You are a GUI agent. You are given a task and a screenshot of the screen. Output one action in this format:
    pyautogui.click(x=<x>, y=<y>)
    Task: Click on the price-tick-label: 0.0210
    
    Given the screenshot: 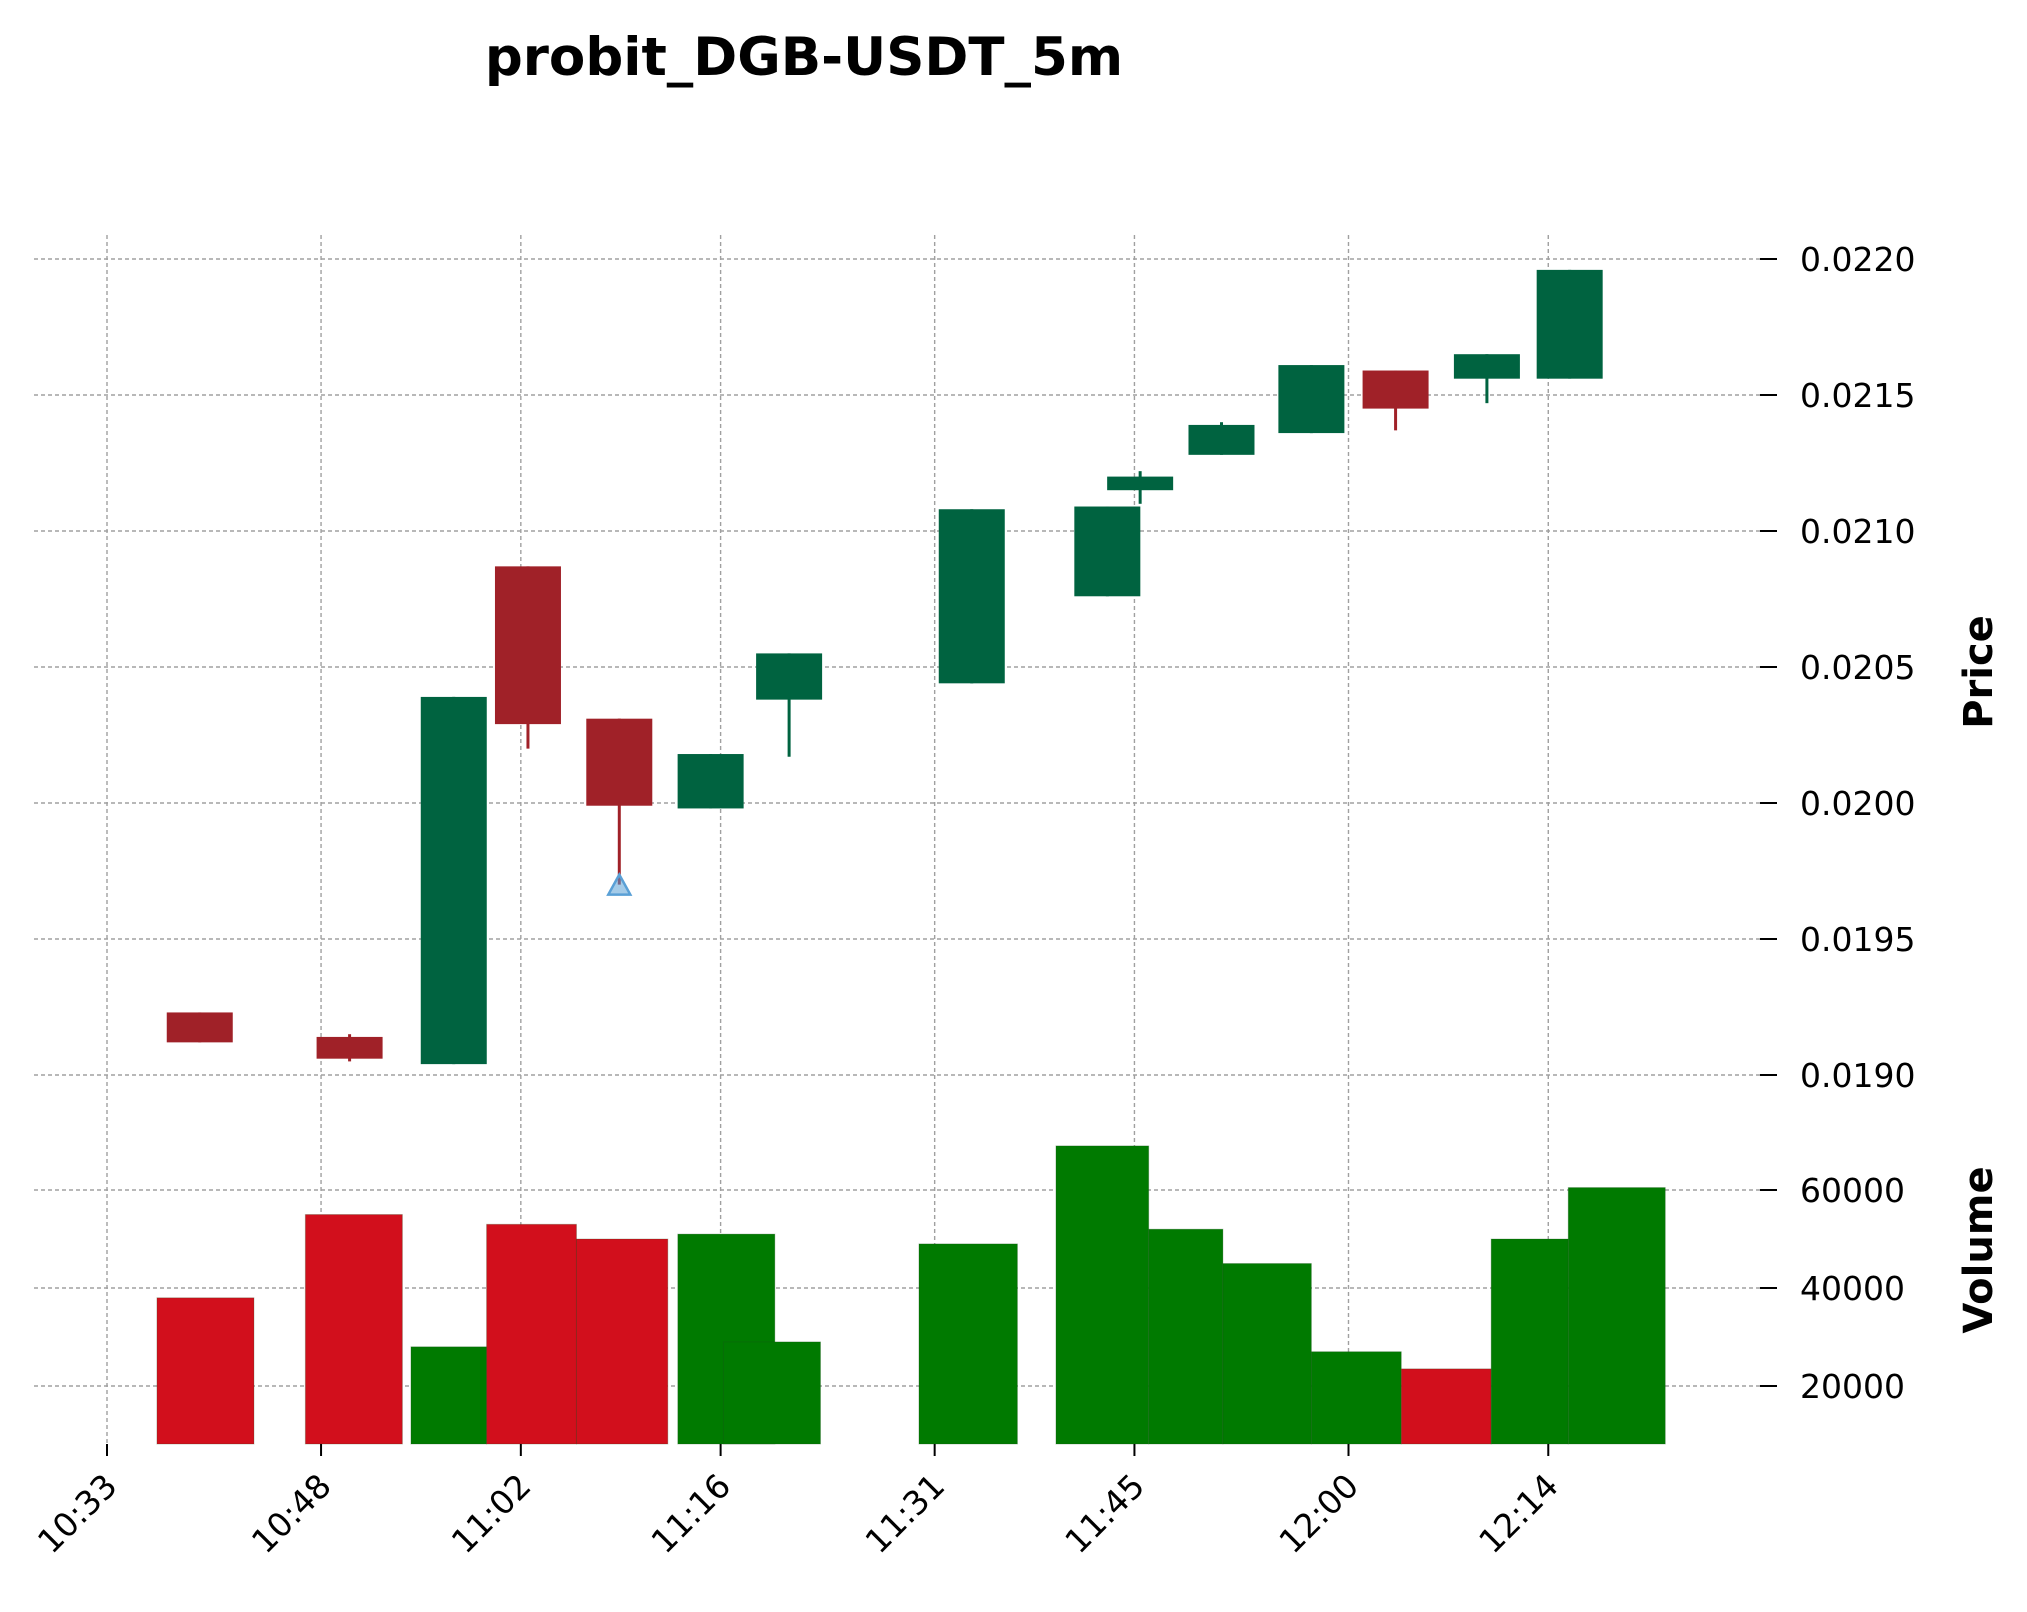 What is the action you would take?
    pyautogui.click(x=1857, y=531)
    